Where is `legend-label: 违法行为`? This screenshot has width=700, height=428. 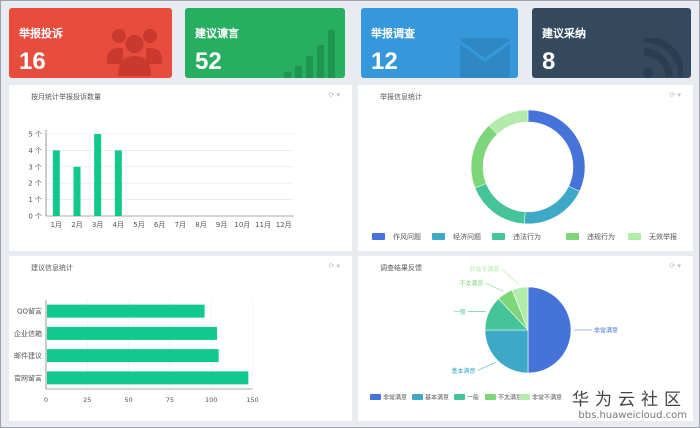
legend-label: 违法行为 is located at coordinates (527, 236).